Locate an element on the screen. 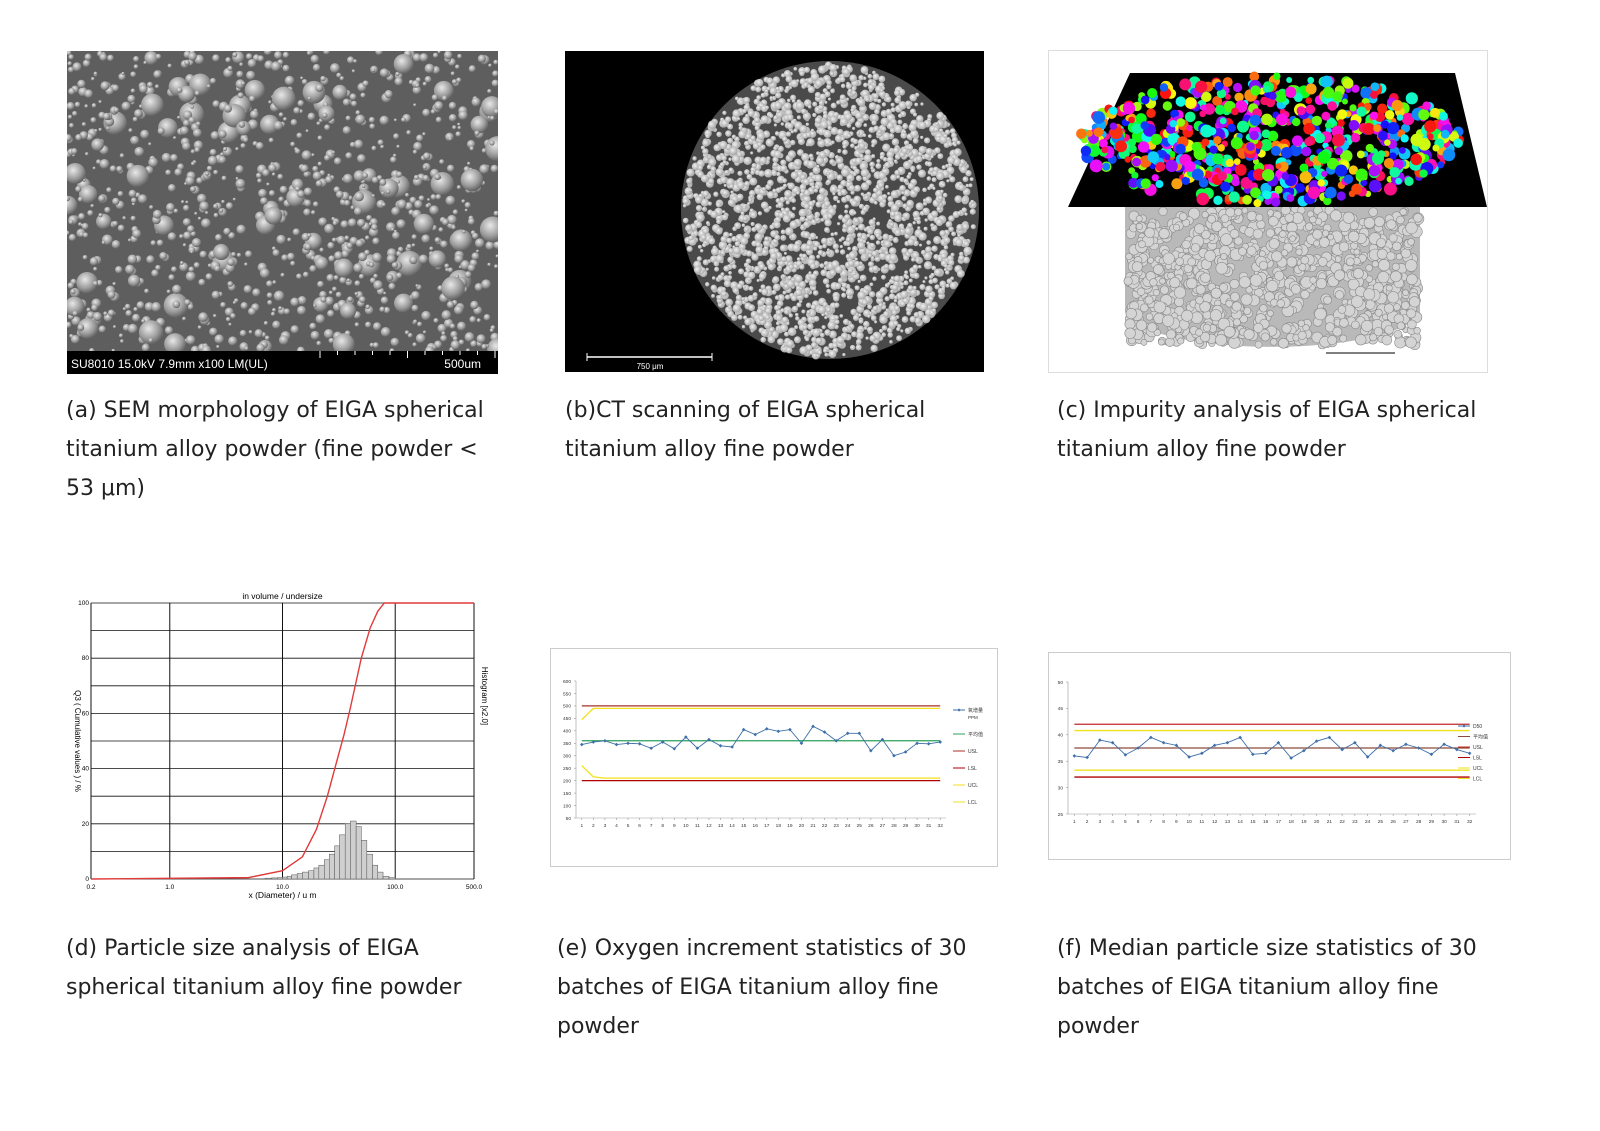 The image size is (1600, 1131). chart-title: in volume / undersize is located at coordinates (282, 596).